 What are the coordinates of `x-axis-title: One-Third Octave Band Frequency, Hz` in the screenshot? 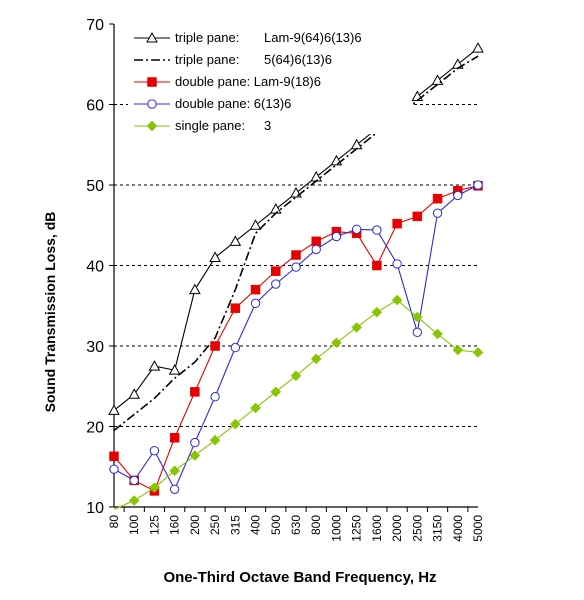 It's located at (299, 577).